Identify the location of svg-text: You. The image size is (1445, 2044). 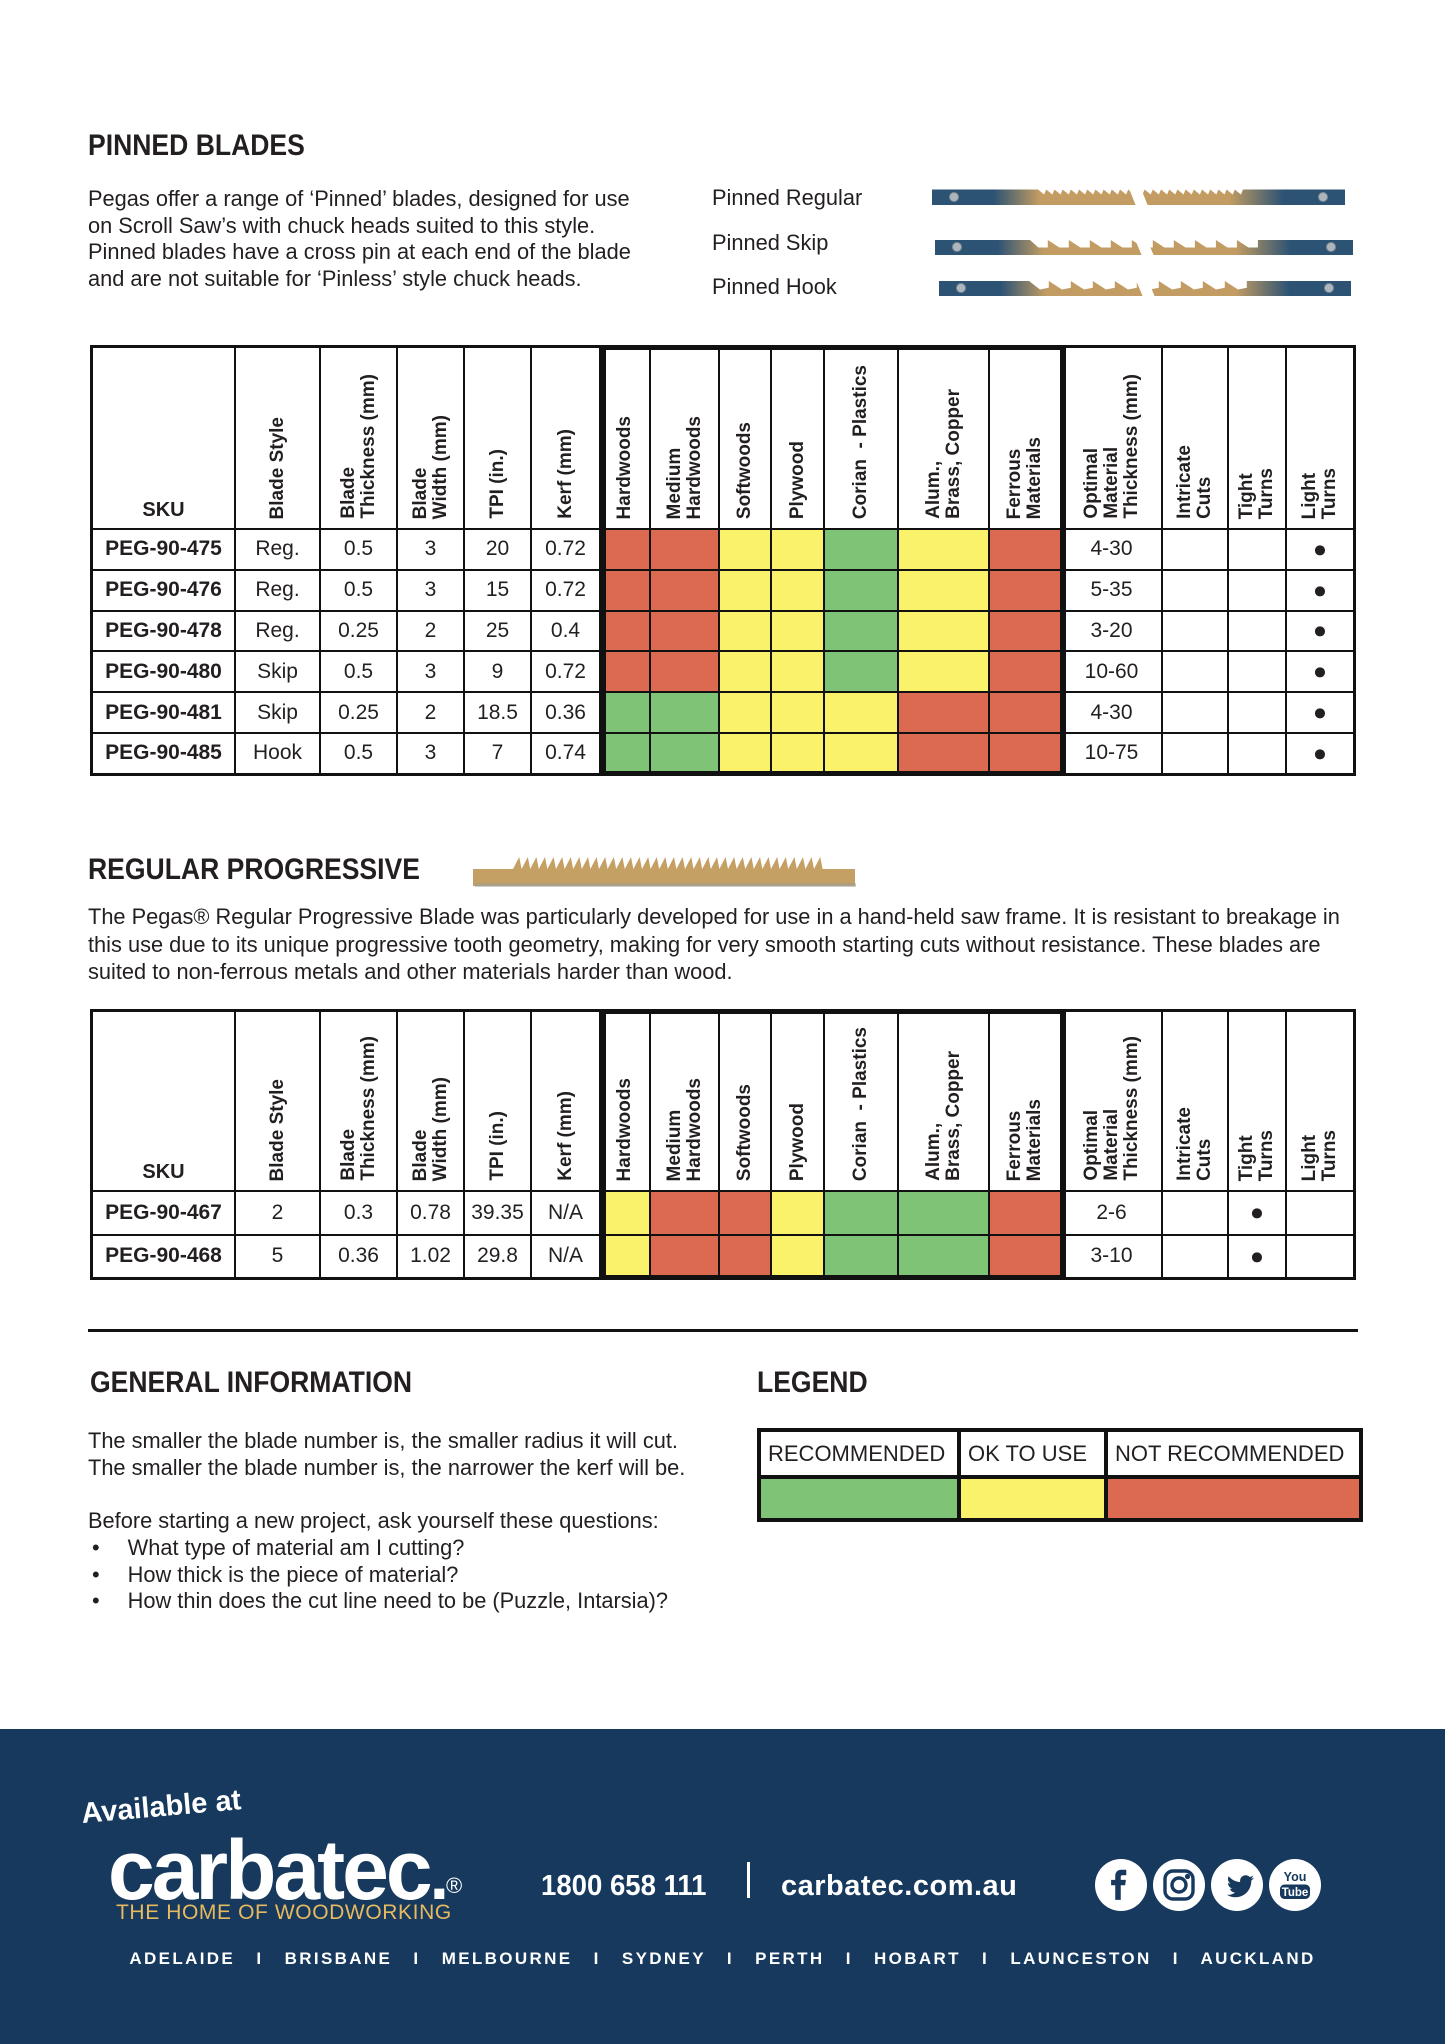
(1295, 1877).